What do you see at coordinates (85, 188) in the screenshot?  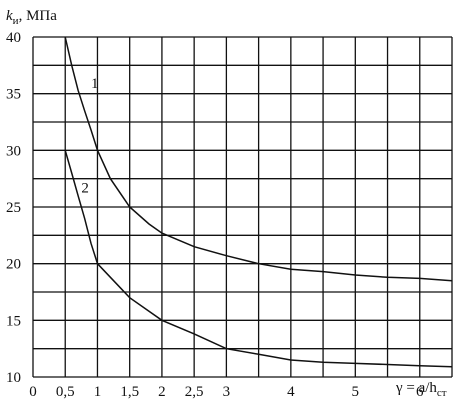 I see `series-label-2: 2` at bounding box center [85, 188].